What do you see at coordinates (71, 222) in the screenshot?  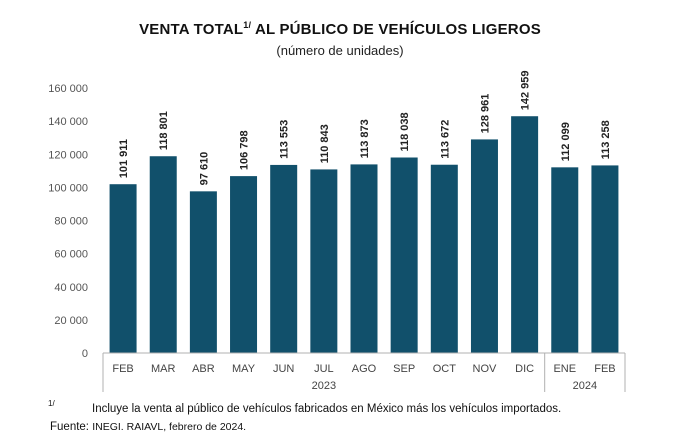 I see `y-tick-label: 80 000` at bounding box center [71, 222].